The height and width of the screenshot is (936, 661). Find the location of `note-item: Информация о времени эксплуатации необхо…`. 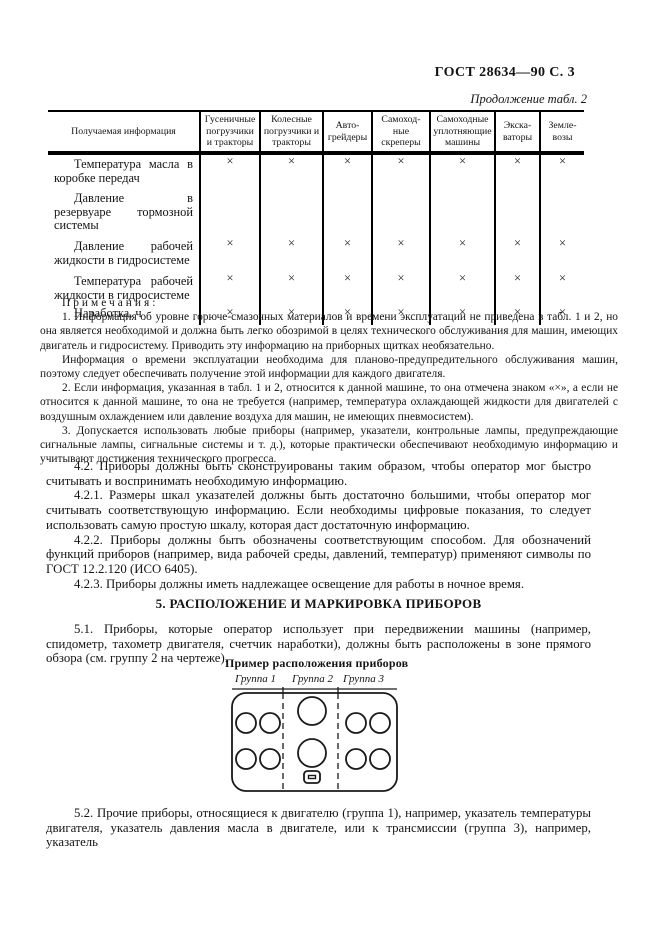

note-item: Информация о времени эксплуатации необхо… is located at coordinates (329, 367).